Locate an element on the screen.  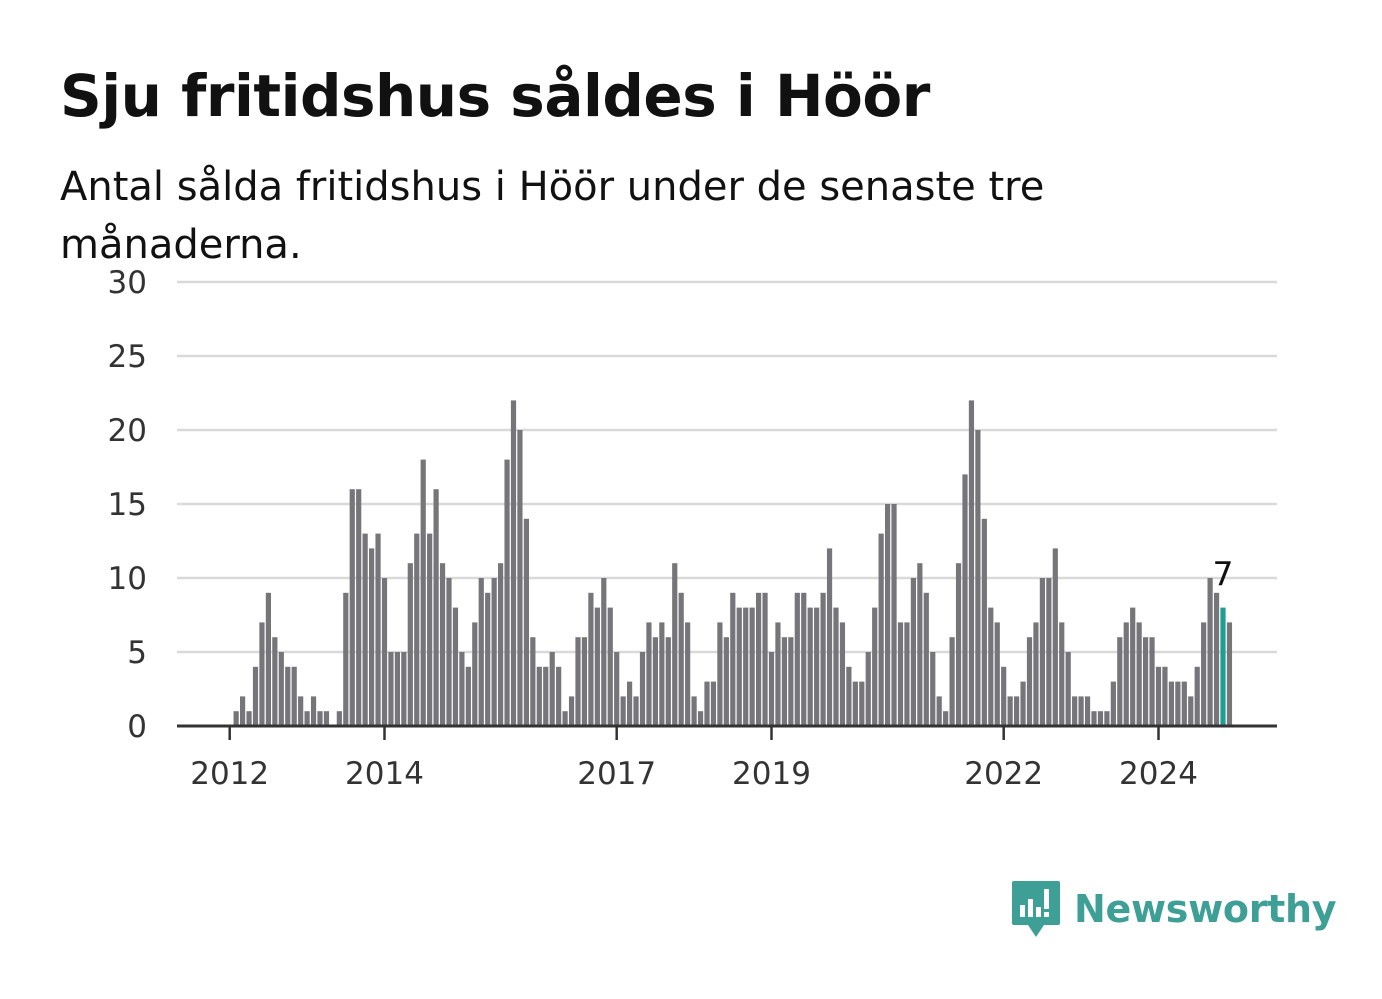
x-tick-label: 2017 is located at coordinates (616, 774).